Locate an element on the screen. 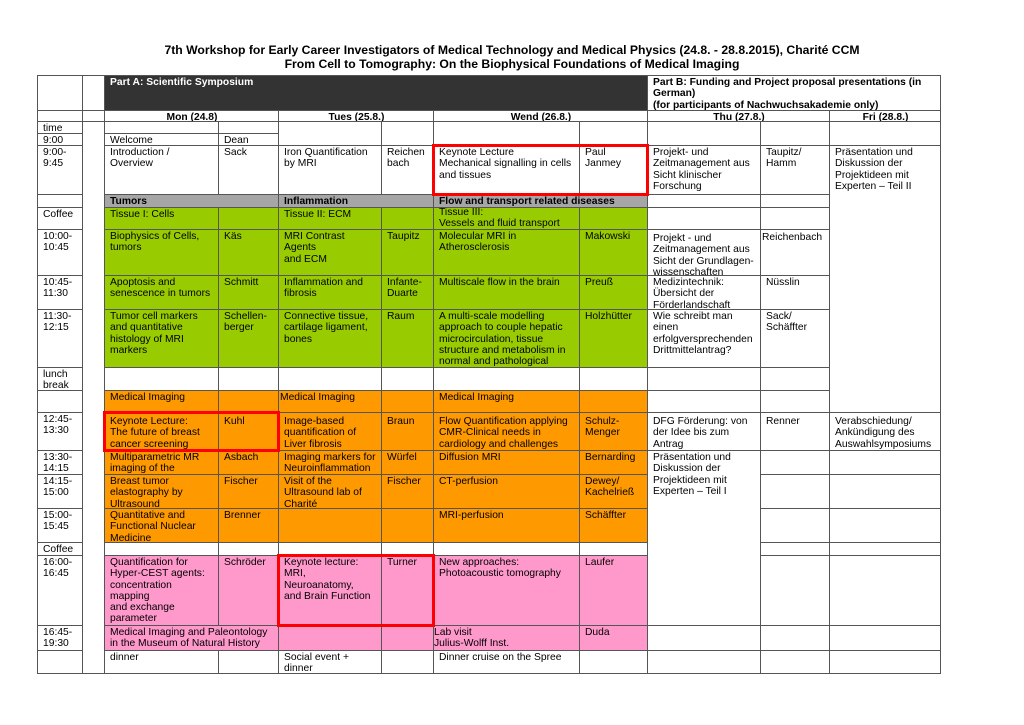 The width and height of the screenshot is (1024, 725). session-title: Inflammation and fibrosis is located at coordinates (330, 292).